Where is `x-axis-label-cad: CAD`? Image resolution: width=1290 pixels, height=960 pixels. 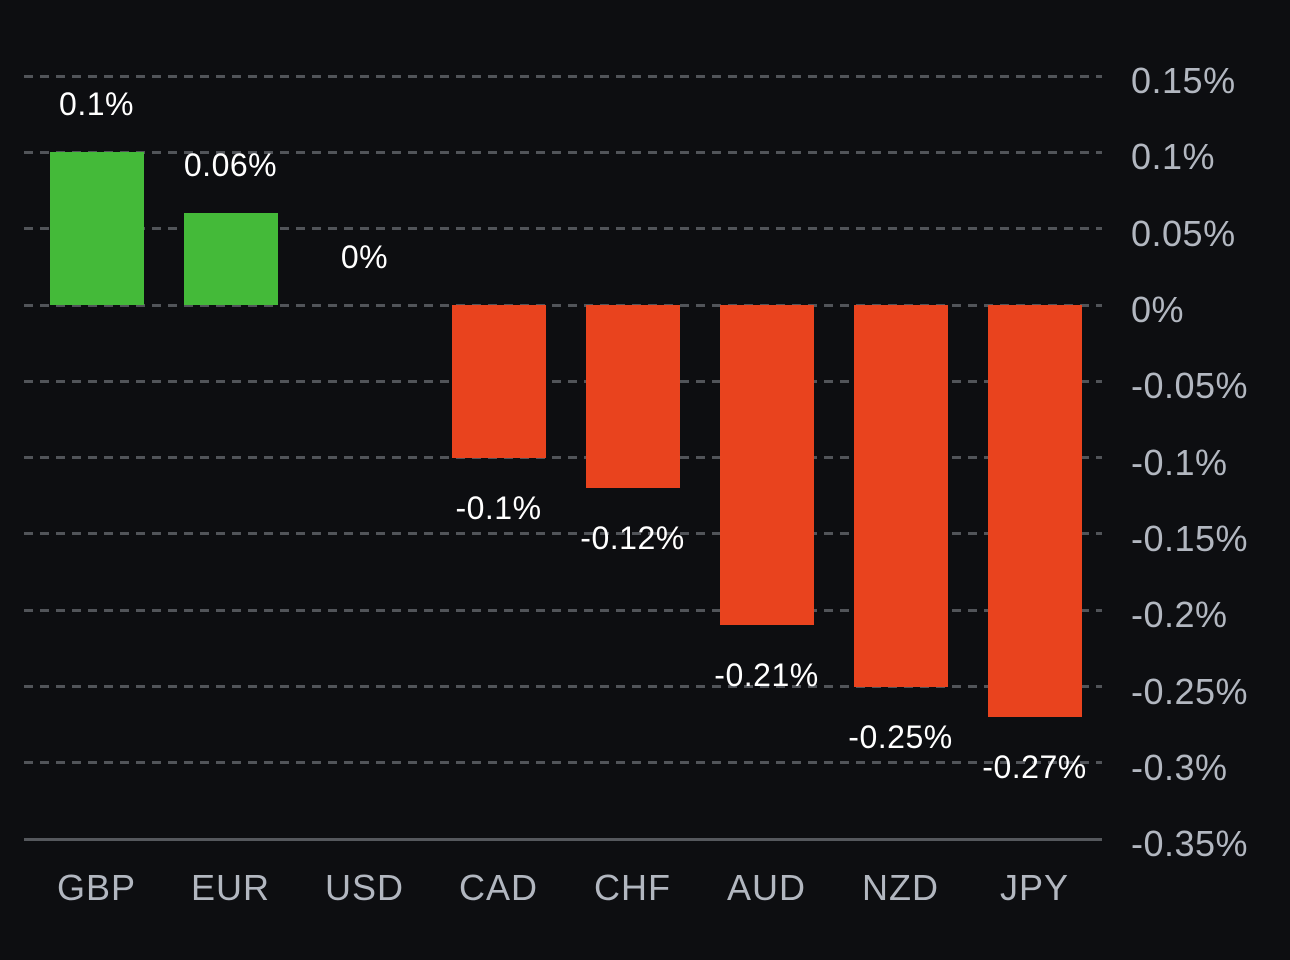
x-axis-label-cad: CAD is located at coordinates (498, 887).